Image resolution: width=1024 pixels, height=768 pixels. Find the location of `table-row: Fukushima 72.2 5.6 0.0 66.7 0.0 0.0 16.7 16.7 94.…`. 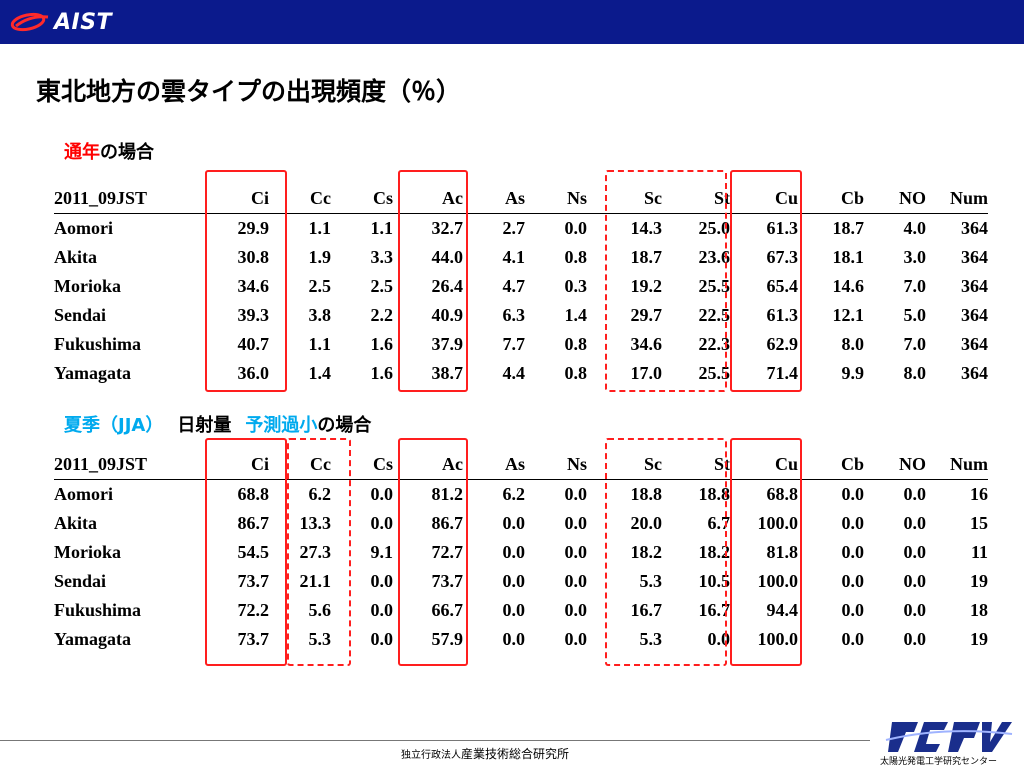

table-row: Fukushima 72.2 5.6 0.0 66.7 0.0 0.0 16.7 16.7 94.… is located at coordinates (521, 610).